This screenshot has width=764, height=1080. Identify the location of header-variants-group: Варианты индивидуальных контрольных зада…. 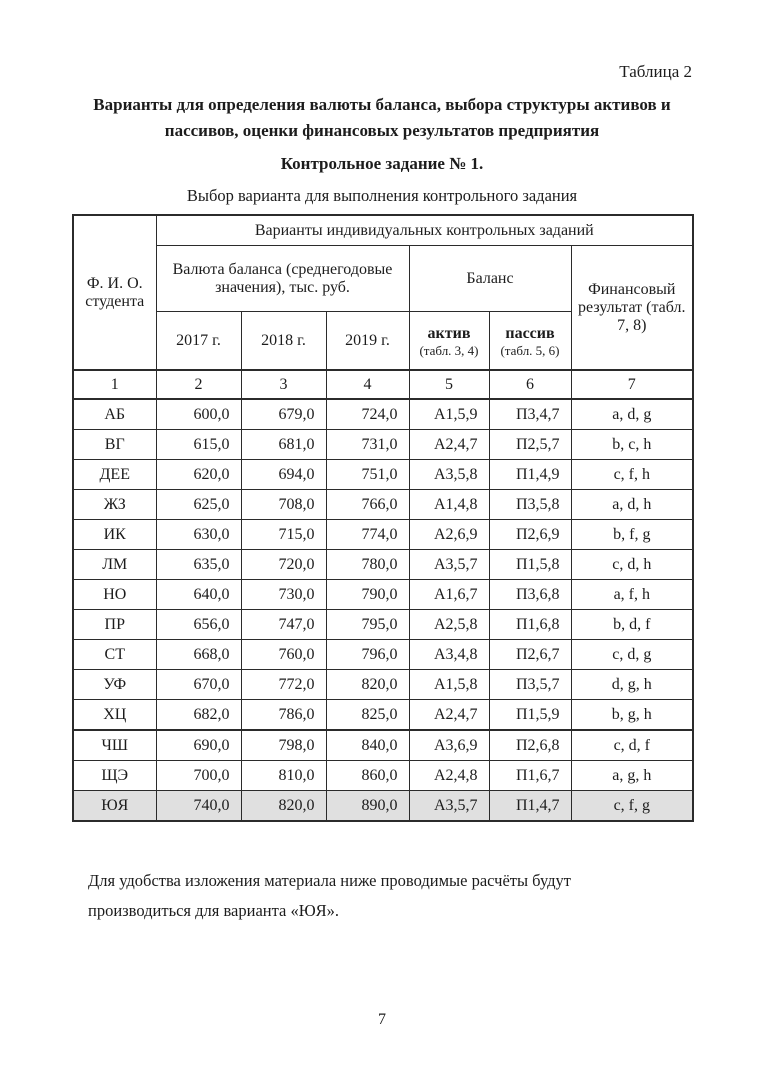
(424, 230).